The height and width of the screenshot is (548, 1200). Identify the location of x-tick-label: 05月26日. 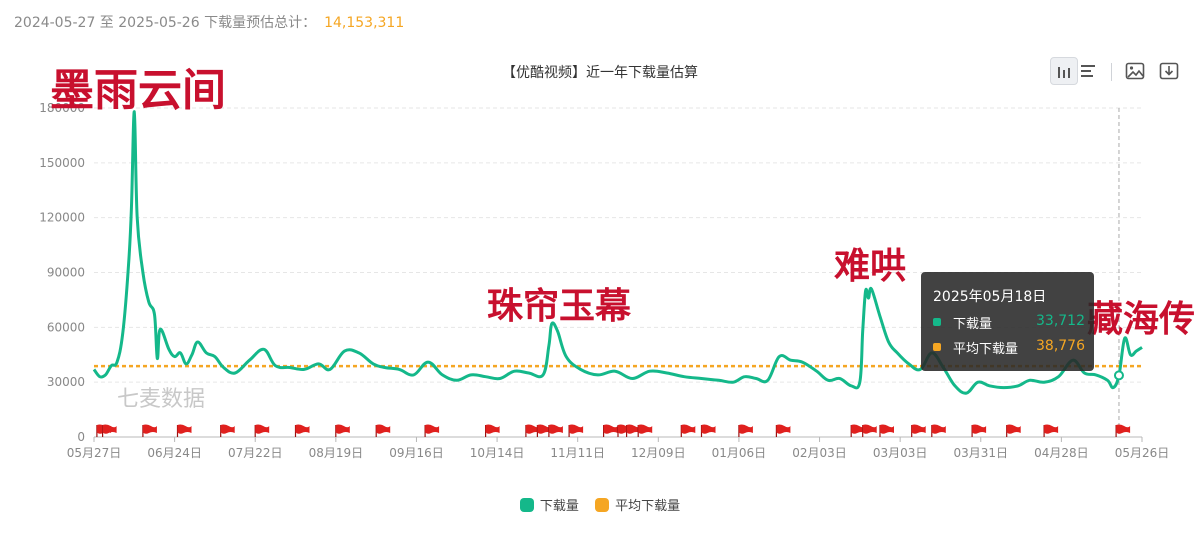
(1142, 453).